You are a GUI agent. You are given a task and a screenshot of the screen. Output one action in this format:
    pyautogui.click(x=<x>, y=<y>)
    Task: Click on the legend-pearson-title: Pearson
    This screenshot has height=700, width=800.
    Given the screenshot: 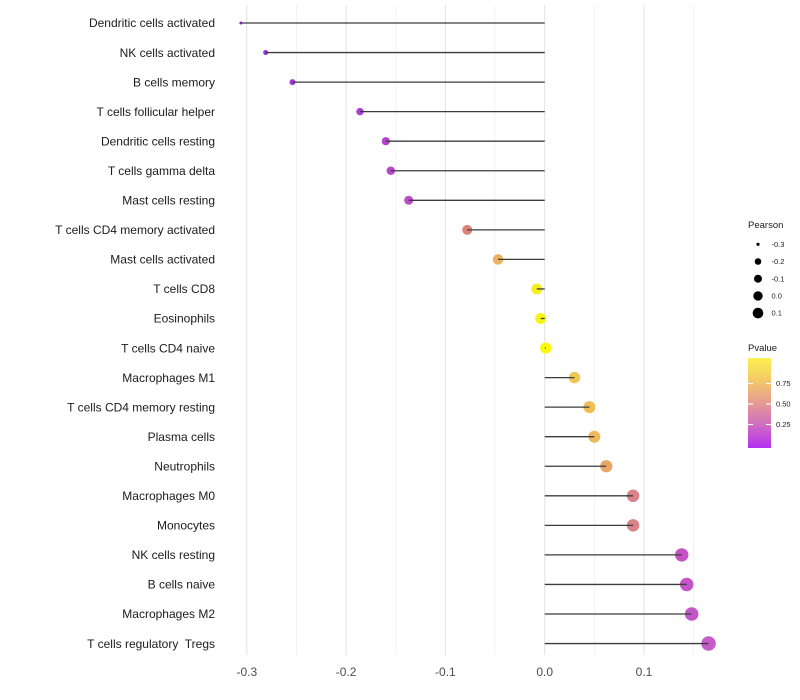 What is the action you would take?
    pyautogui.click(x=765, y=225)
    